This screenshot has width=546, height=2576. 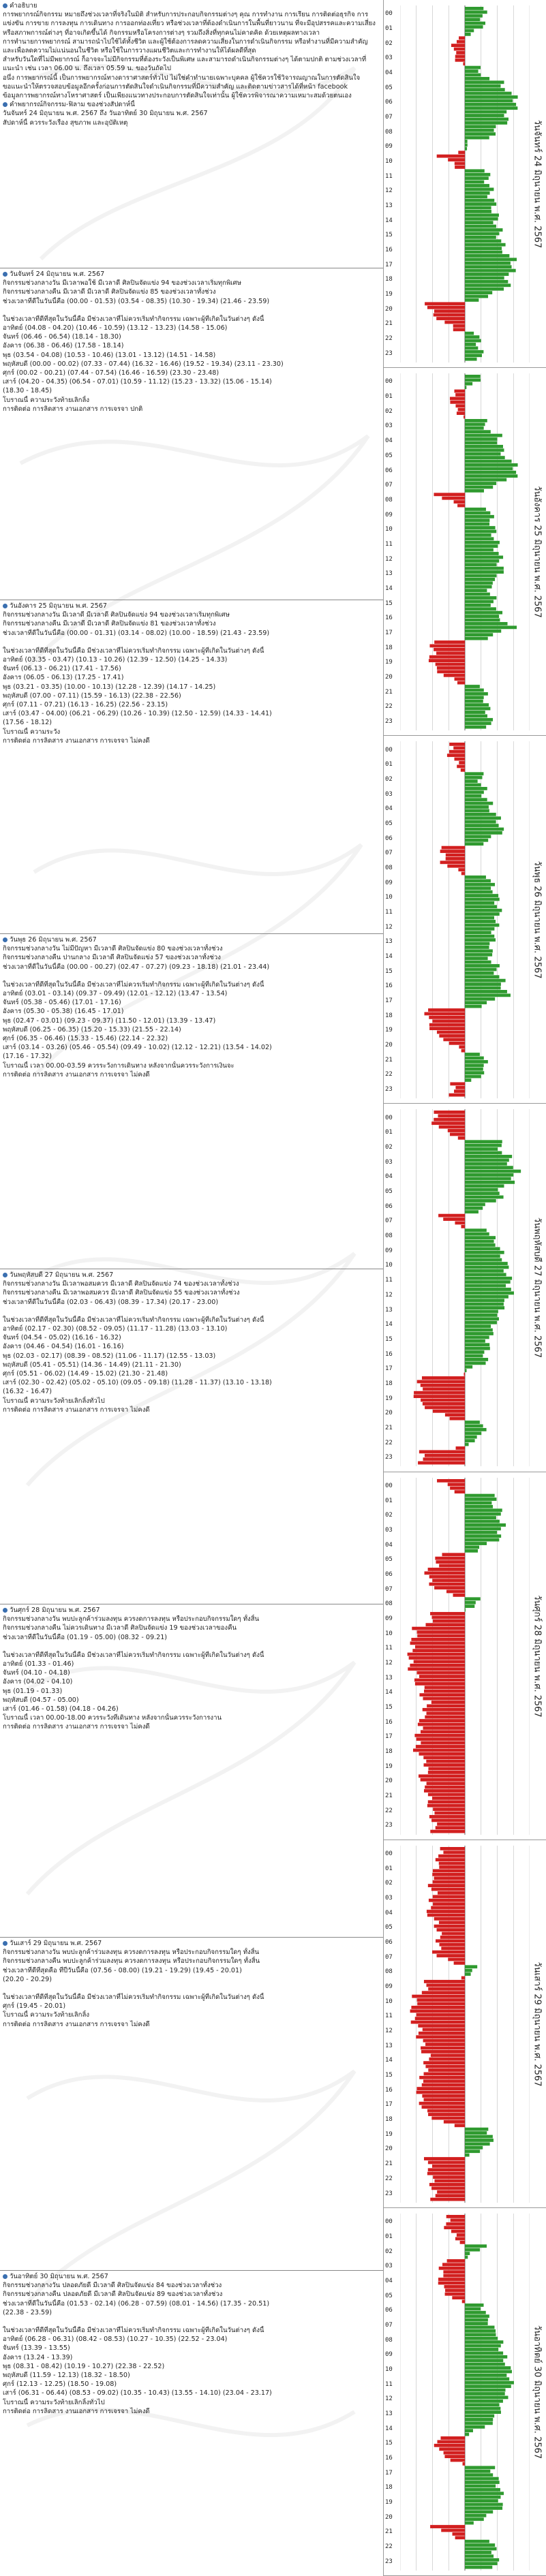 I want to click on hour-tick-label: 17, so click(x=389, y=1001).